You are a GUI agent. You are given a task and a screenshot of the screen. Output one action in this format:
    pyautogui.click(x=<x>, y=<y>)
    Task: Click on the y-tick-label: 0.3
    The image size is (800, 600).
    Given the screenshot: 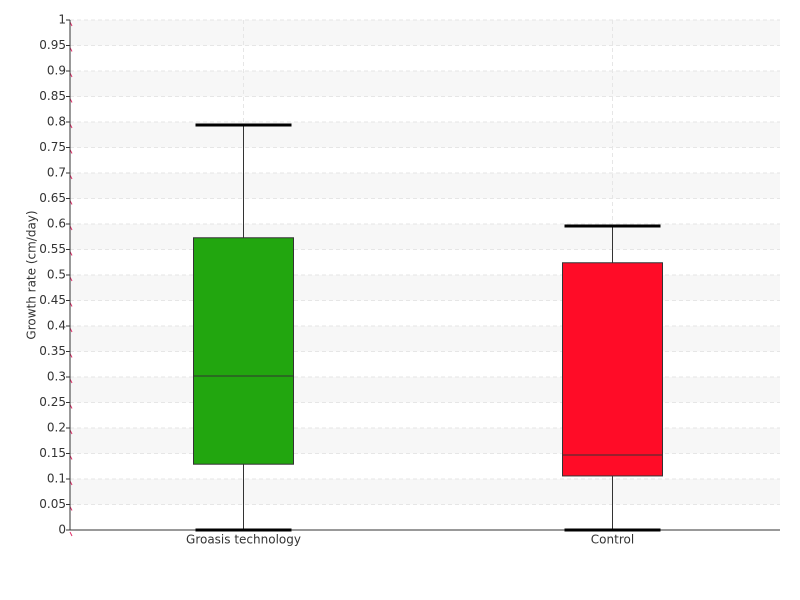 What is the action you would take?
    pyautogui.click(x=56, y=377)
    